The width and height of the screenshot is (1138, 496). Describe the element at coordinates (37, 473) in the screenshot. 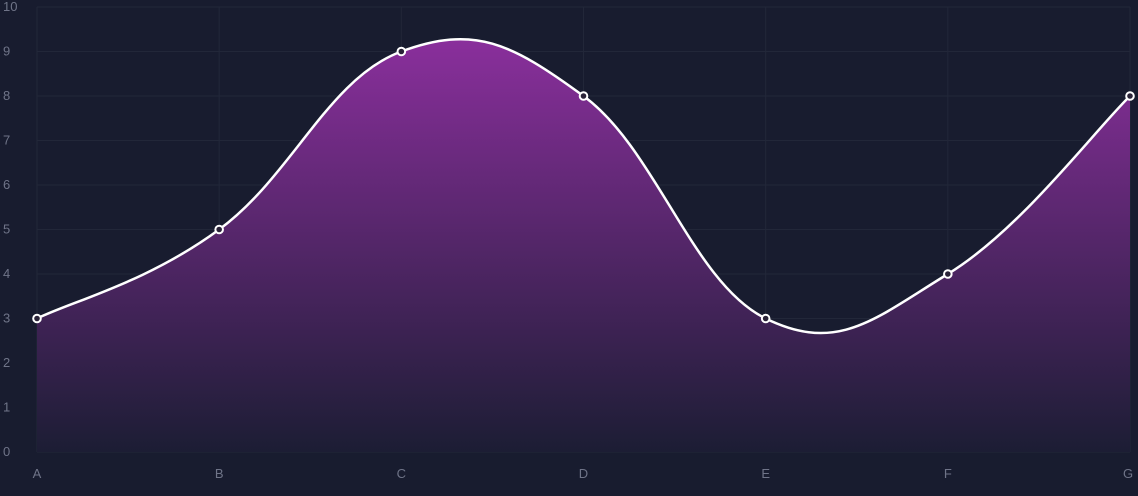

I see `x-tick-label: A` at that location.